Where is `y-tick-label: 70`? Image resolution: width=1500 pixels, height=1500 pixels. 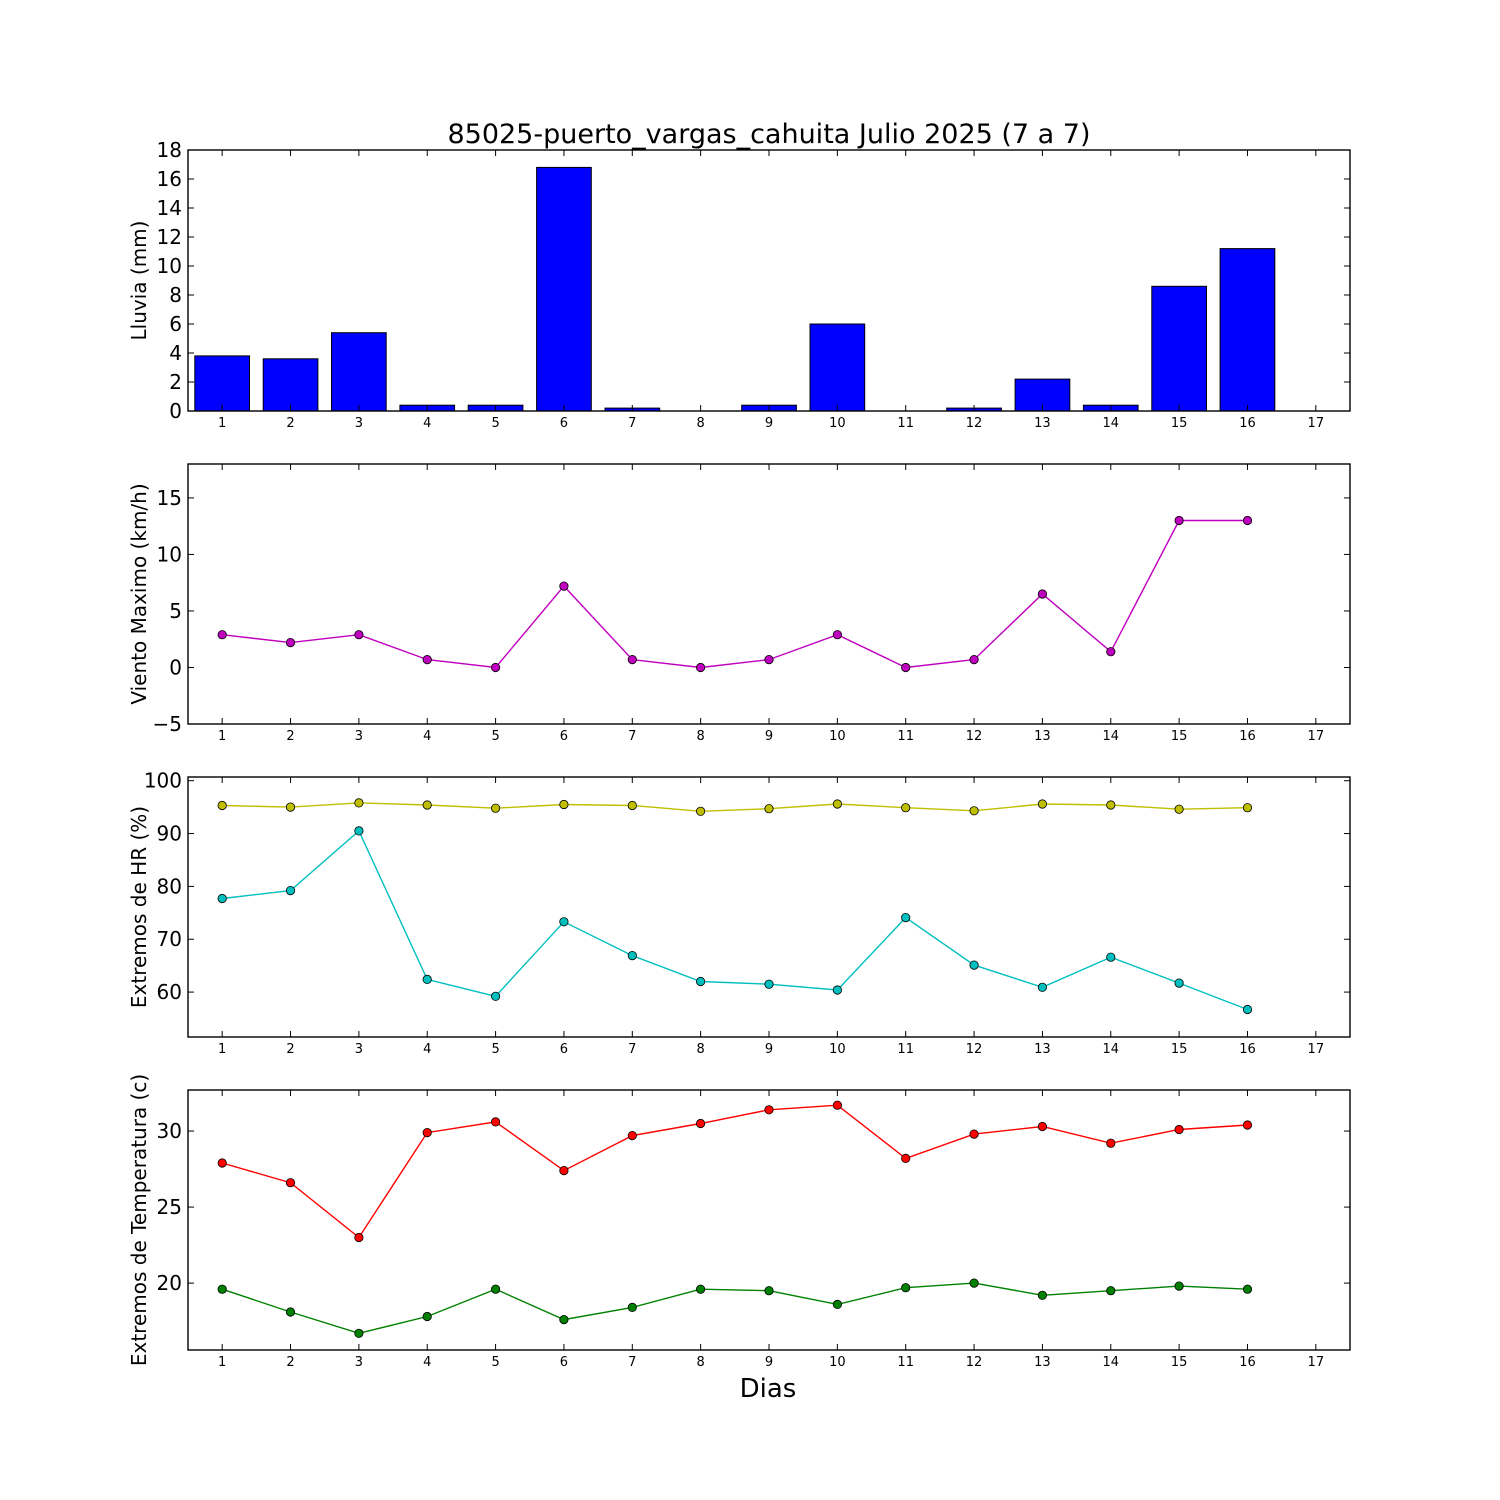 y-tick-label: 70 is located at coordinates (169, 939).